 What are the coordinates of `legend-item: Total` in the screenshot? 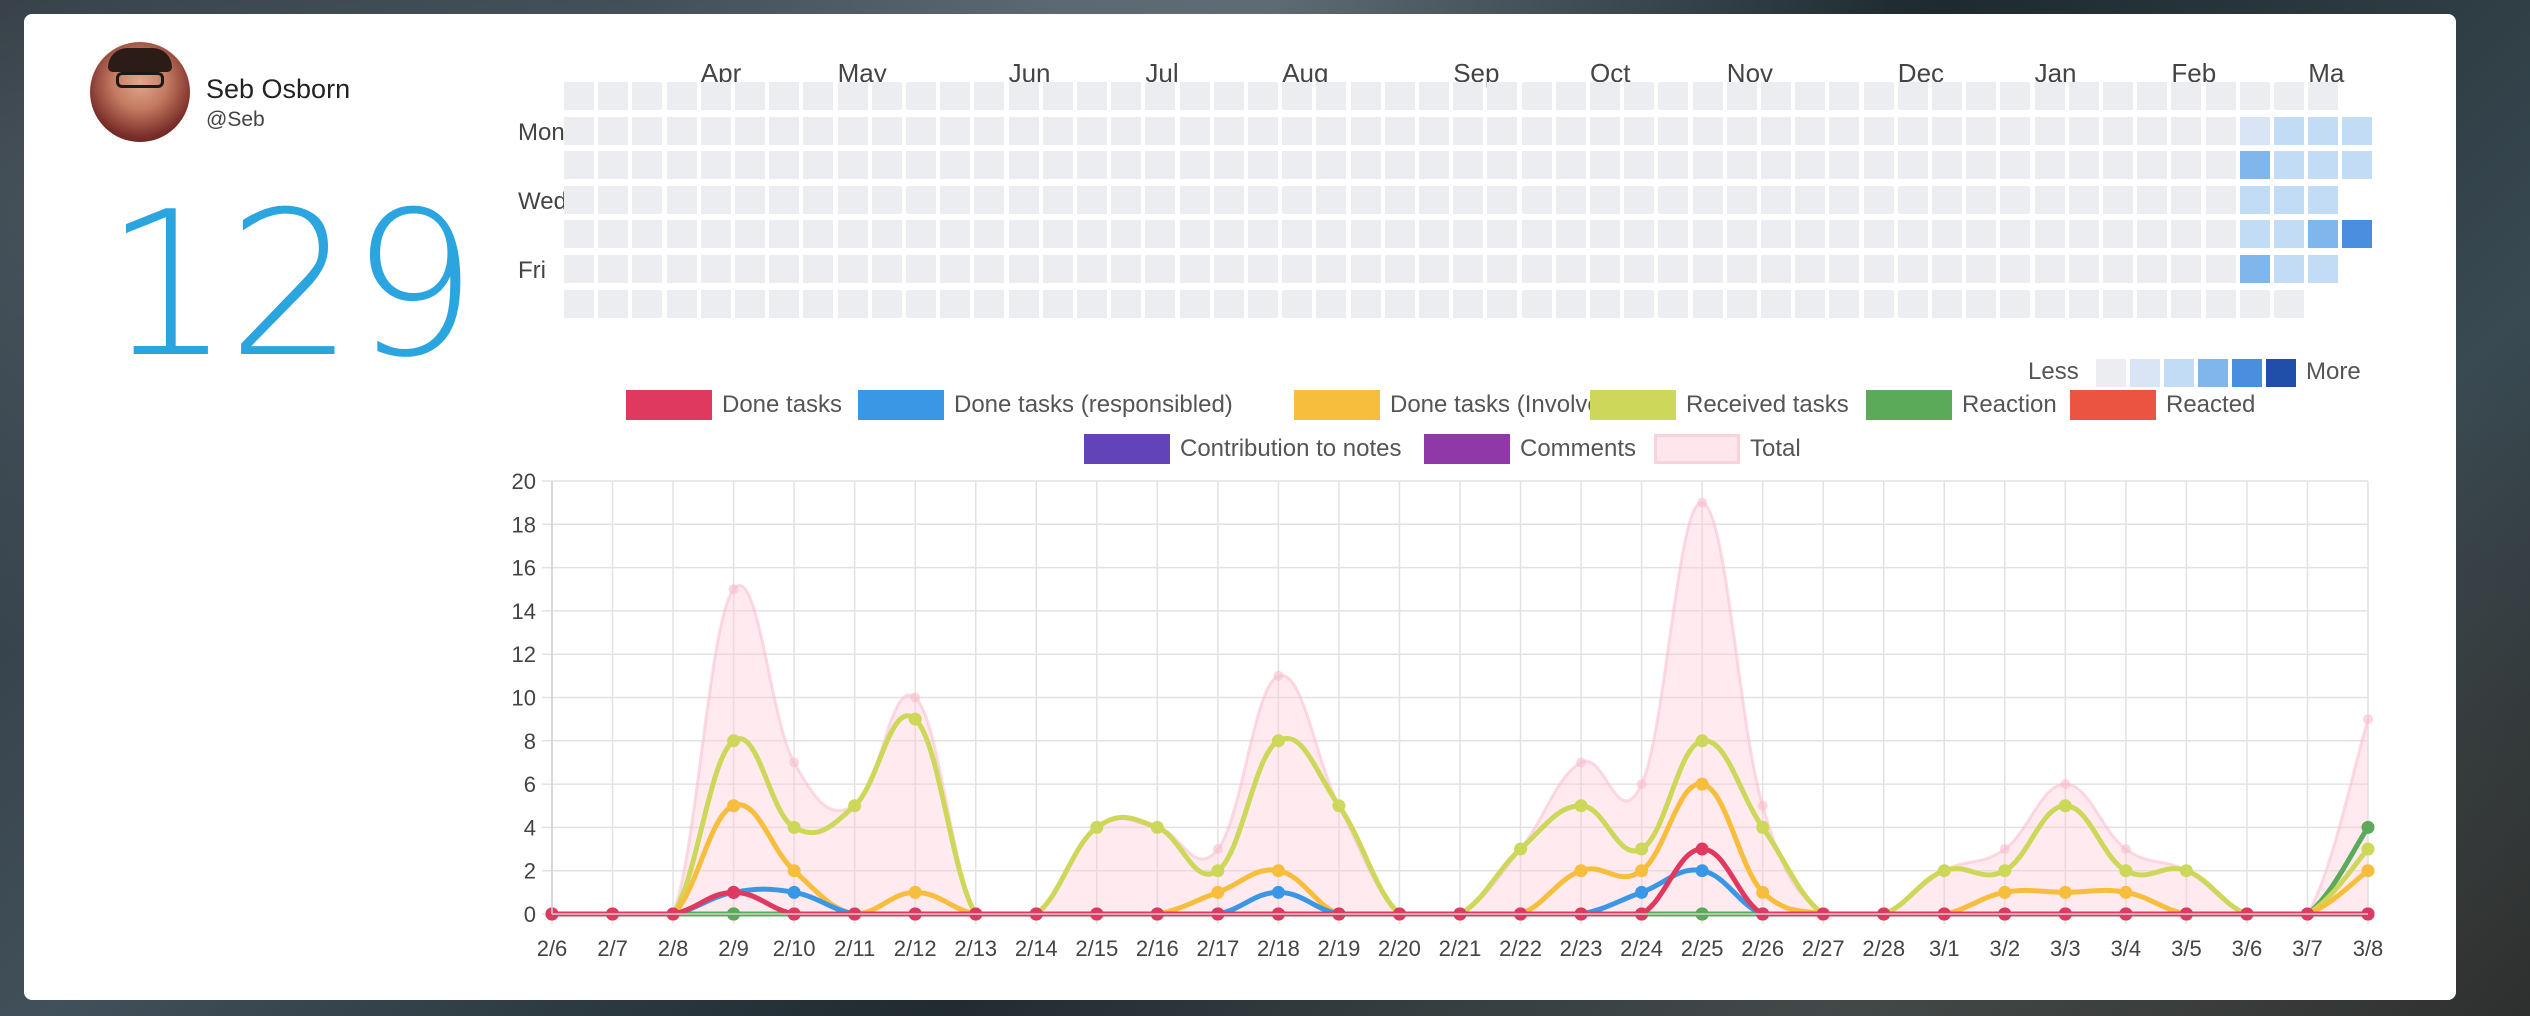 It's located at (1727, 449).